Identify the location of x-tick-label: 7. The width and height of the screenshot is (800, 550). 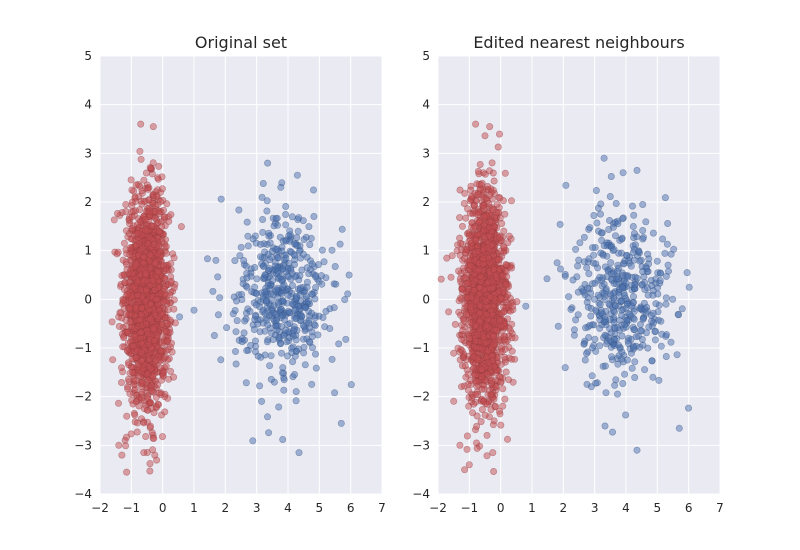
(382, 508).